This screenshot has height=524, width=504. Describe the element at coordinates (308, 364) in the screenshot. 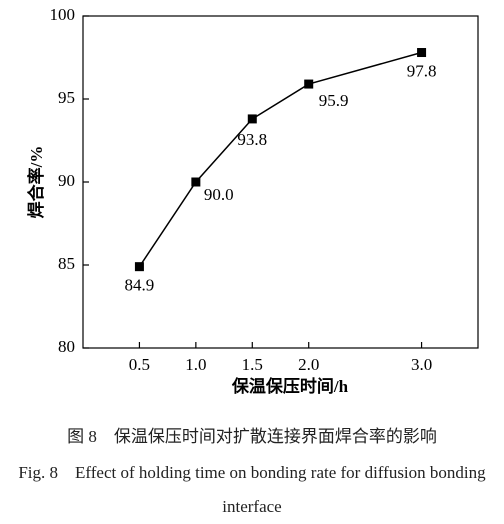

I see `x-tick-label: 2.0` at that location.